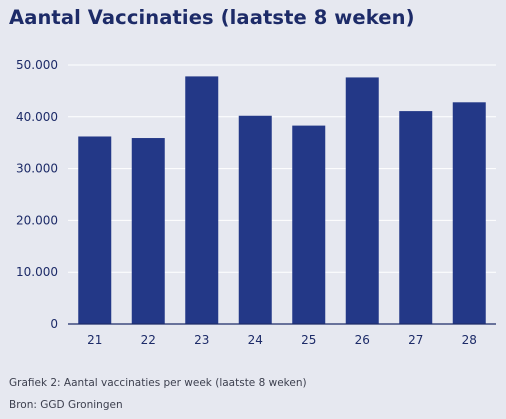 The height and width of the screenshot is (419, 506). Describe the element at coordinates (94, 340) in the screenshot. I see `x-tick-label: 21` at that location.